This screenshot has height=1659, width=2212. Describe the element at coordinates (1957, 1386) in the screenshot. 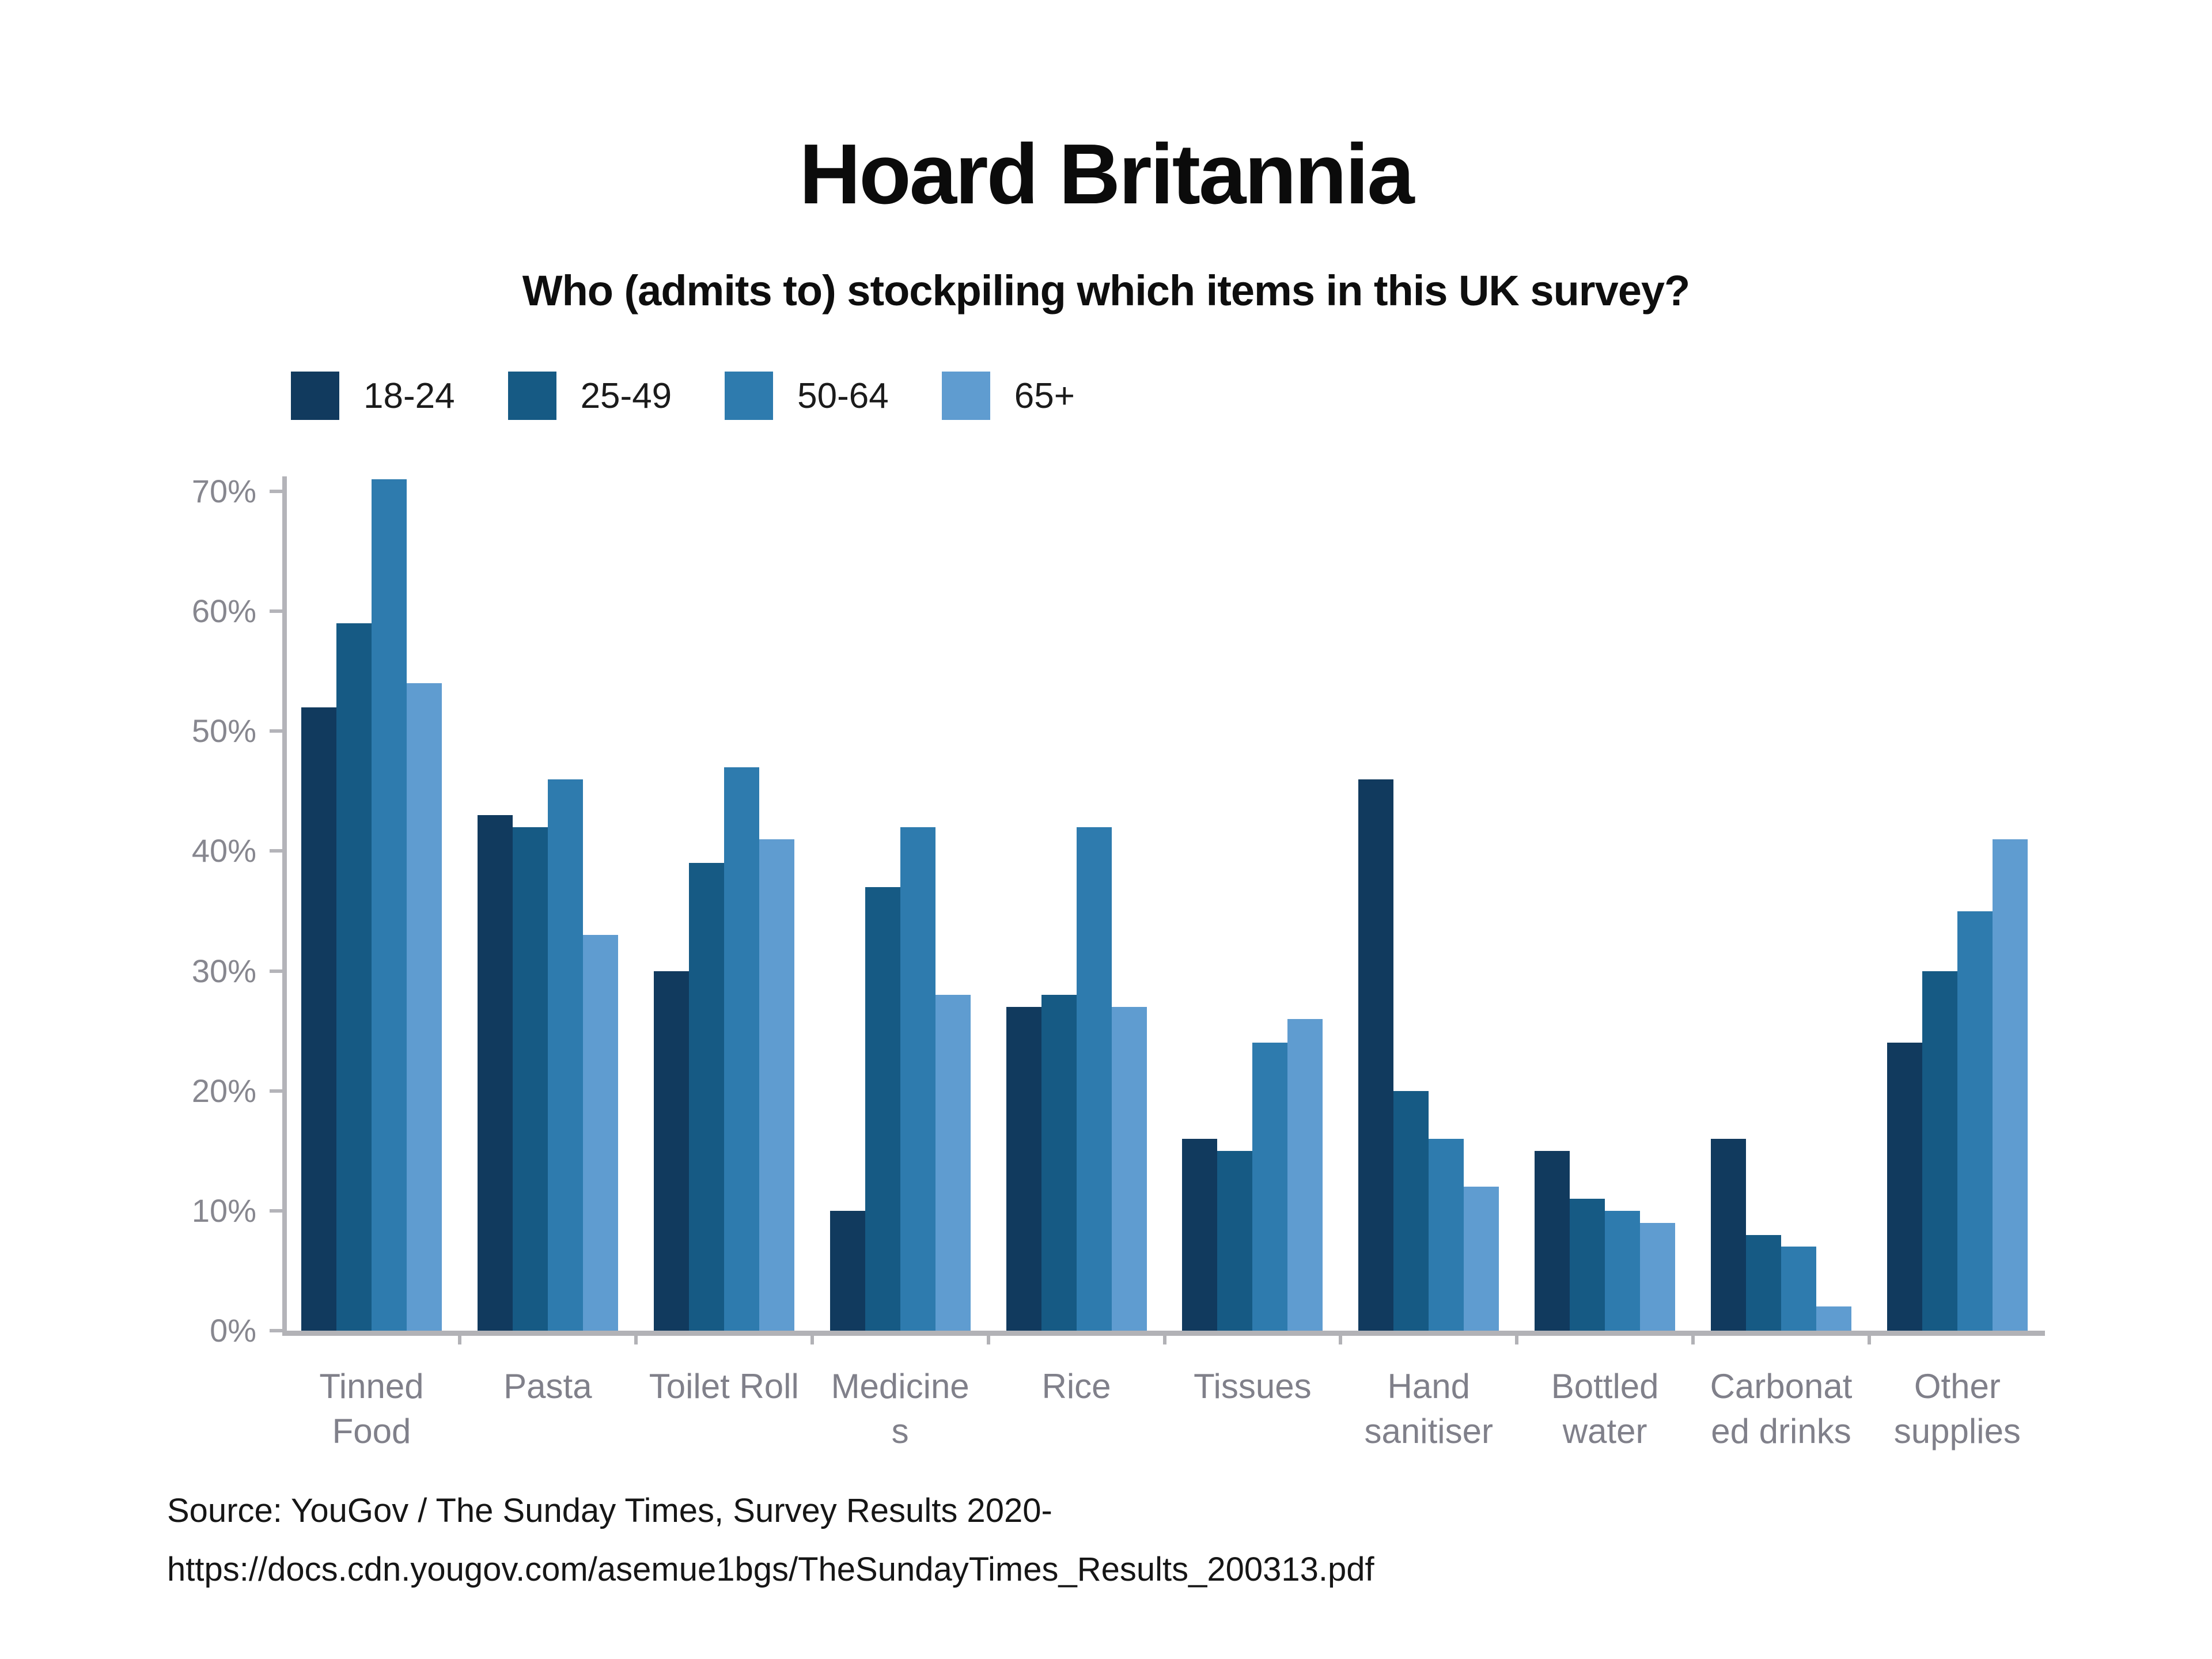

I see `category-label-line: Other` at that location.